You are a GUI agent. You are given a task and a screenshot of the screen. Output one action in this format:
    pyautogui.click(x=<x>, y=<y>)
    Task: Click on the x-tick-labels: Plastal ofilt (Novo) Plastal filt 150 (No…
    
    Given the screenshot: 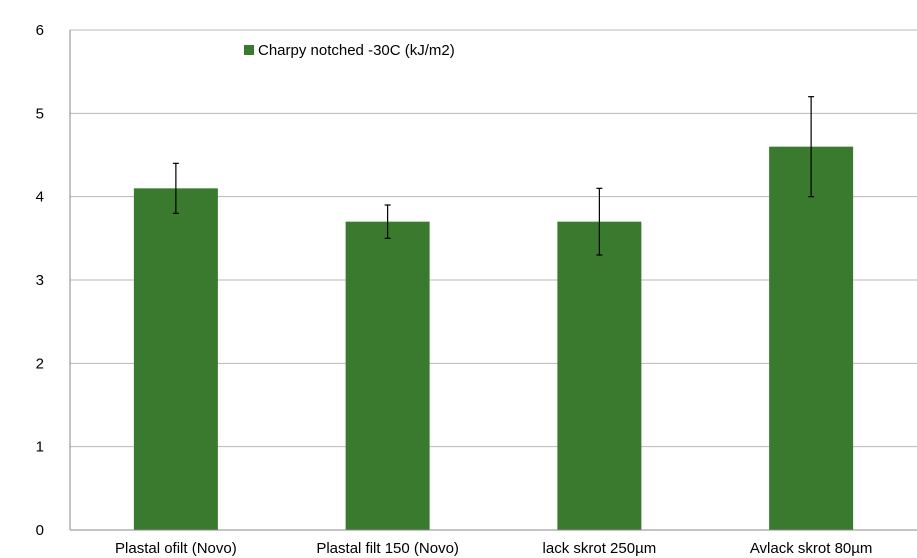 What is the action you would take?
    pyautogui.click(x=493, y=548)
    